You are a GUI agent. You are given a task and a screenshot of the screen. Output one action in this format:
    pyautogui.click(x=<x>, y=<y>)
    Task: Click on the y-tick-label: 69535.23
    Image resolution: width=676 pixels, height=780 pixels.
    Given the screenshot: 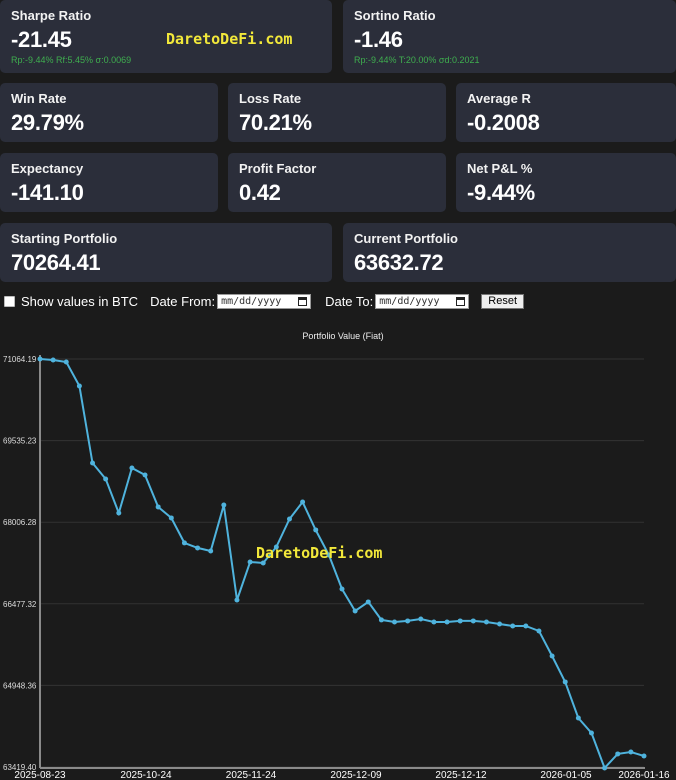 What is the action you would take?
    pyautogui.click(x=20, y=441)
    